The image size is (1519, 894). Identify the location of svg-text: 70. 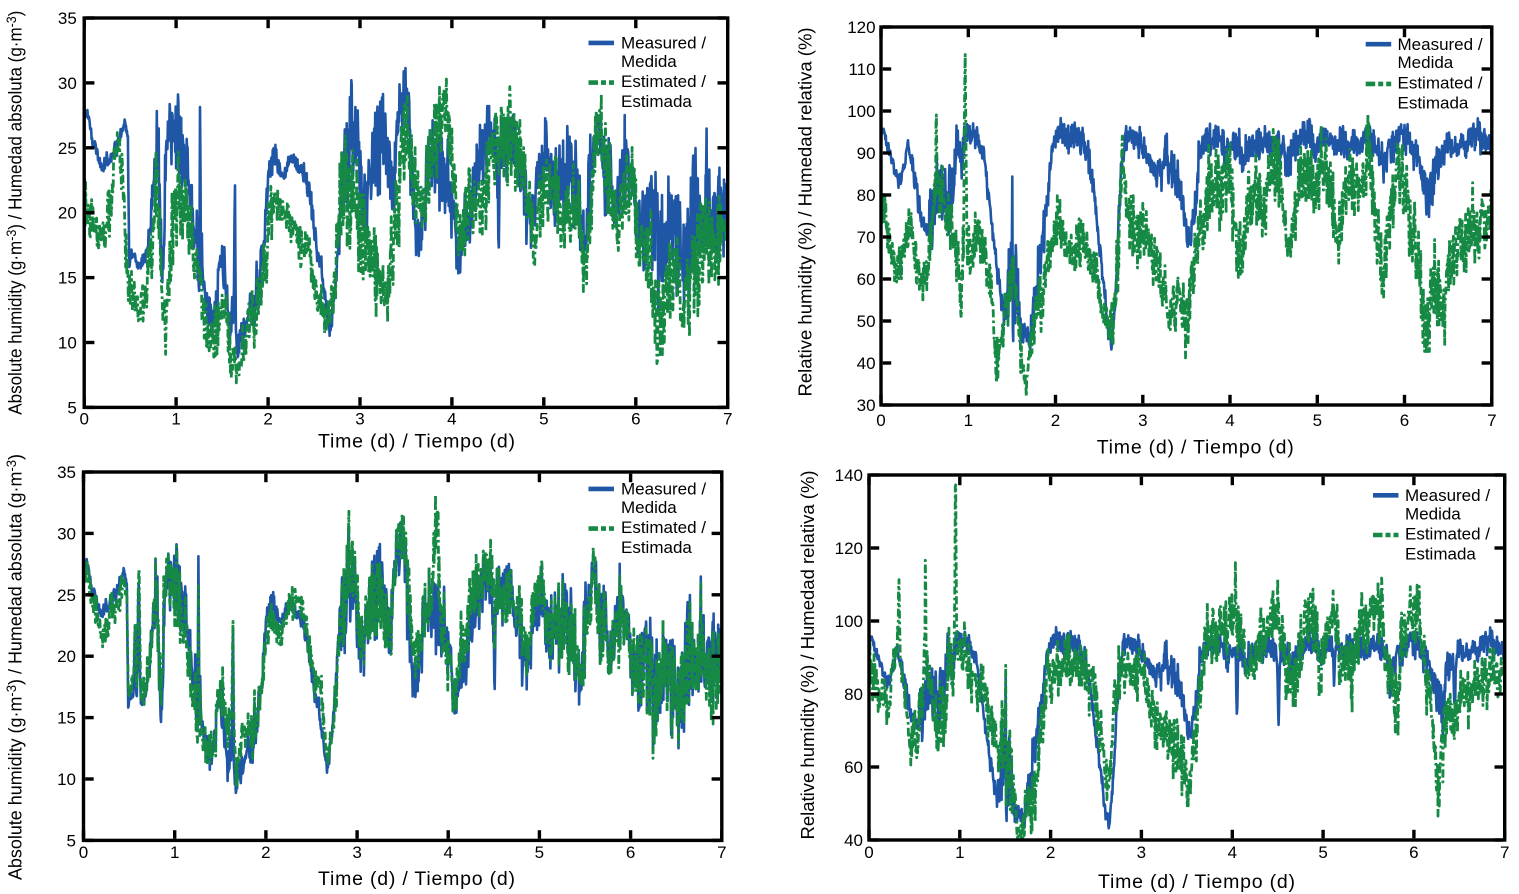
(866, 237).